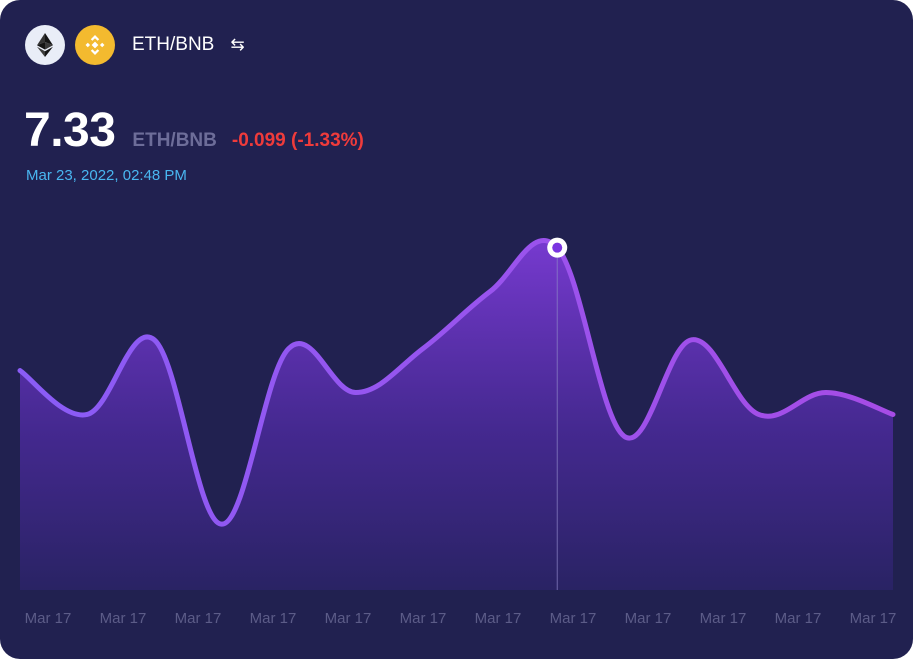 The width and height of the screenshot is (913, 659). I want to click on price-row: 7.33 ETH/BNB -0.099 (-1.33%), so click(194, 130).